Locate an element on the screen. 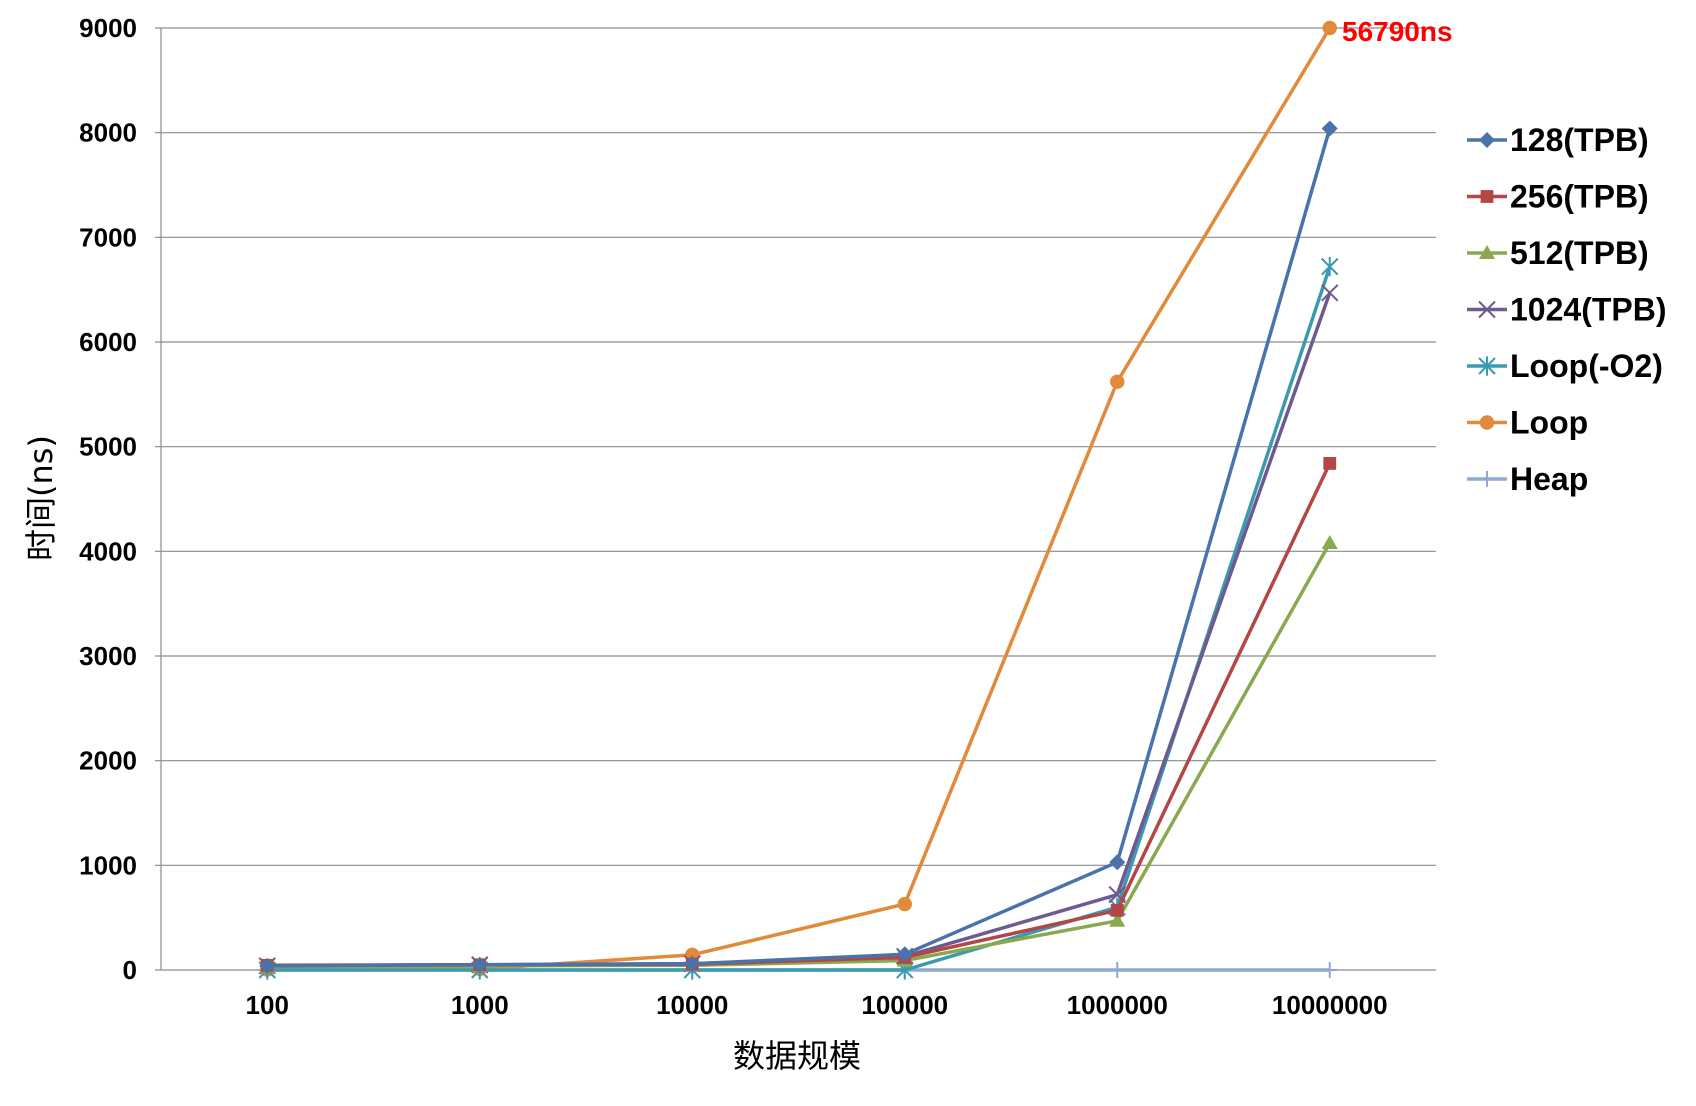  y-axis-ticks: 0 1000 2000 3000 4000 5000 6000 7000 8000 9000 is located at coordinates (108, 499).